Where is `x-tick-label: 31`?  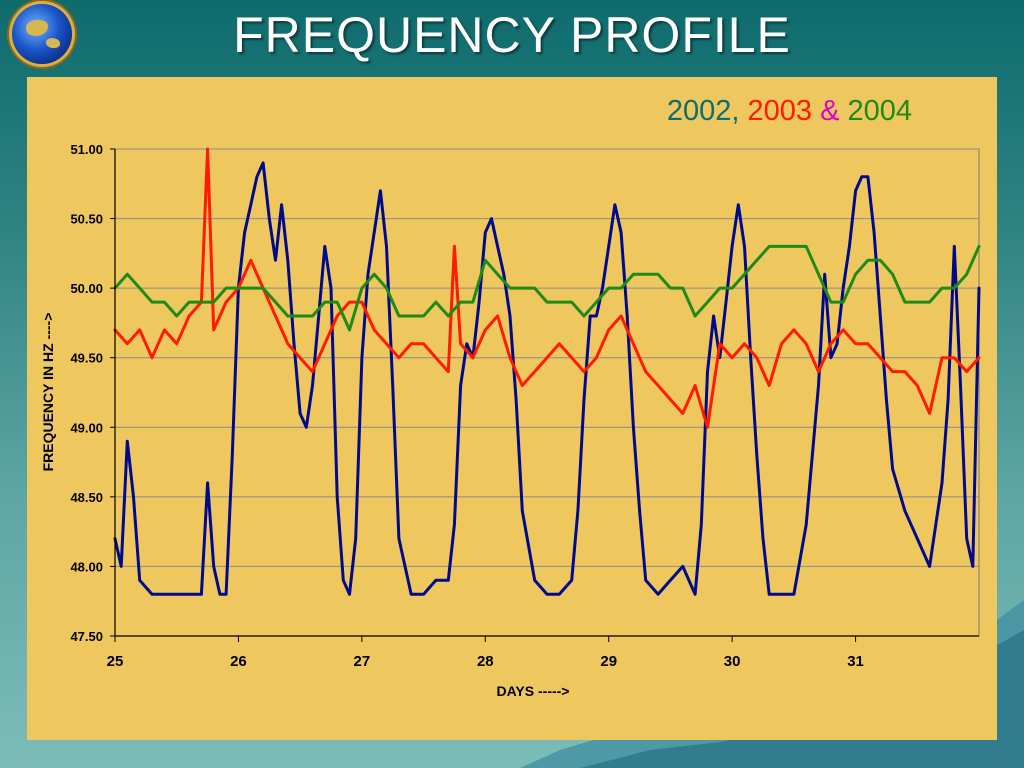 x-tick-label: 31 is located at coordinates (855, 661).